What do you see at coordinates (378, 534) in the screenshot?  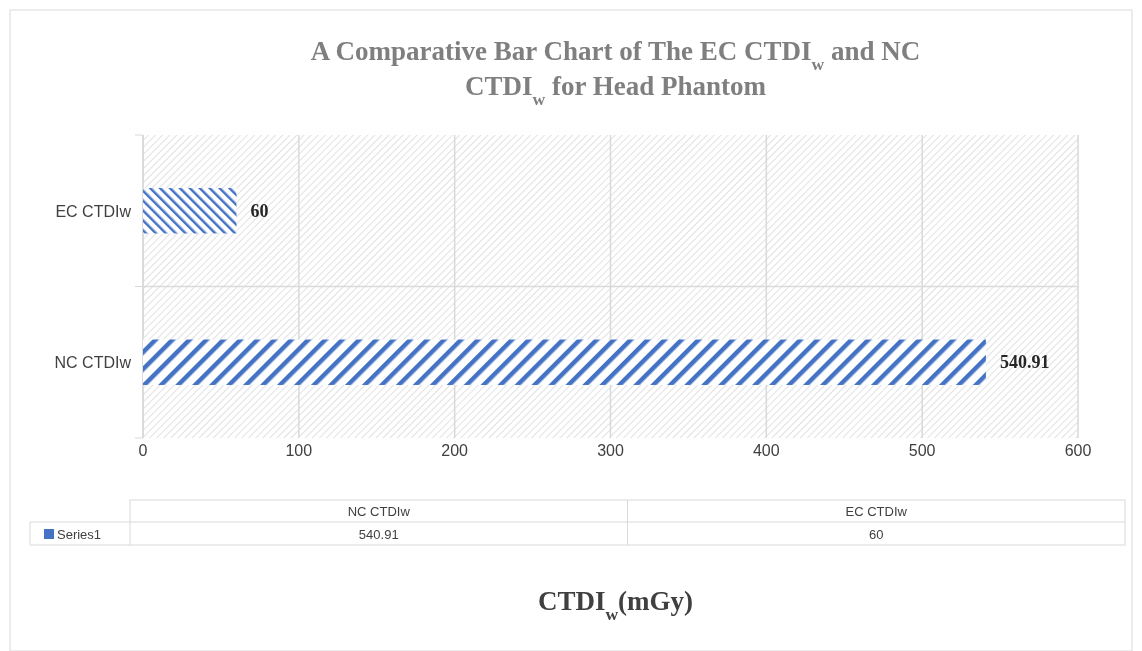 I see `text: 540.91` at bounding box center [378, 534].